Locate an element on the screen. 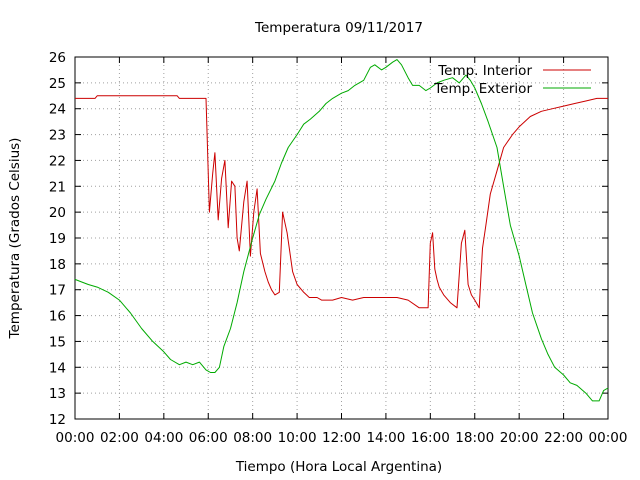 The height and width of the screenshot is (480, 640). y-tick-label: 13 is located at coordinates (57, 394).